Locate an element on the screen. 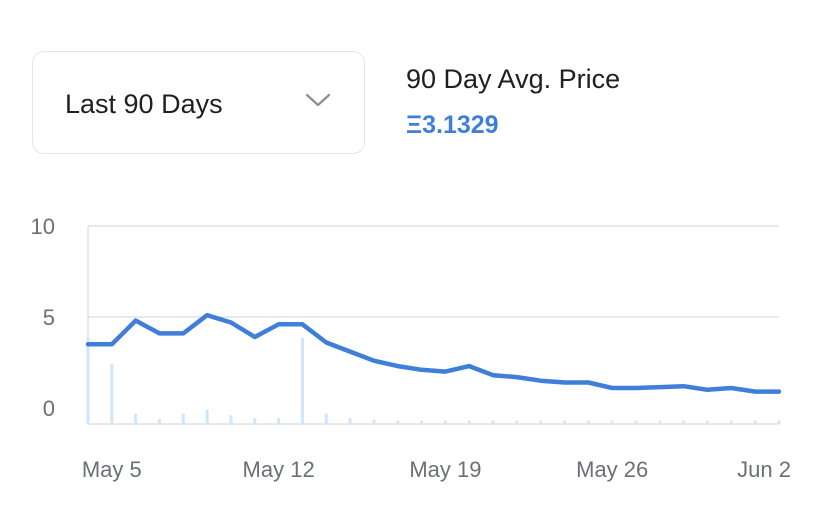 The width and height of the screenshot is (828, 512). y-tick-label: 0 is located at coordinates (49, 408).